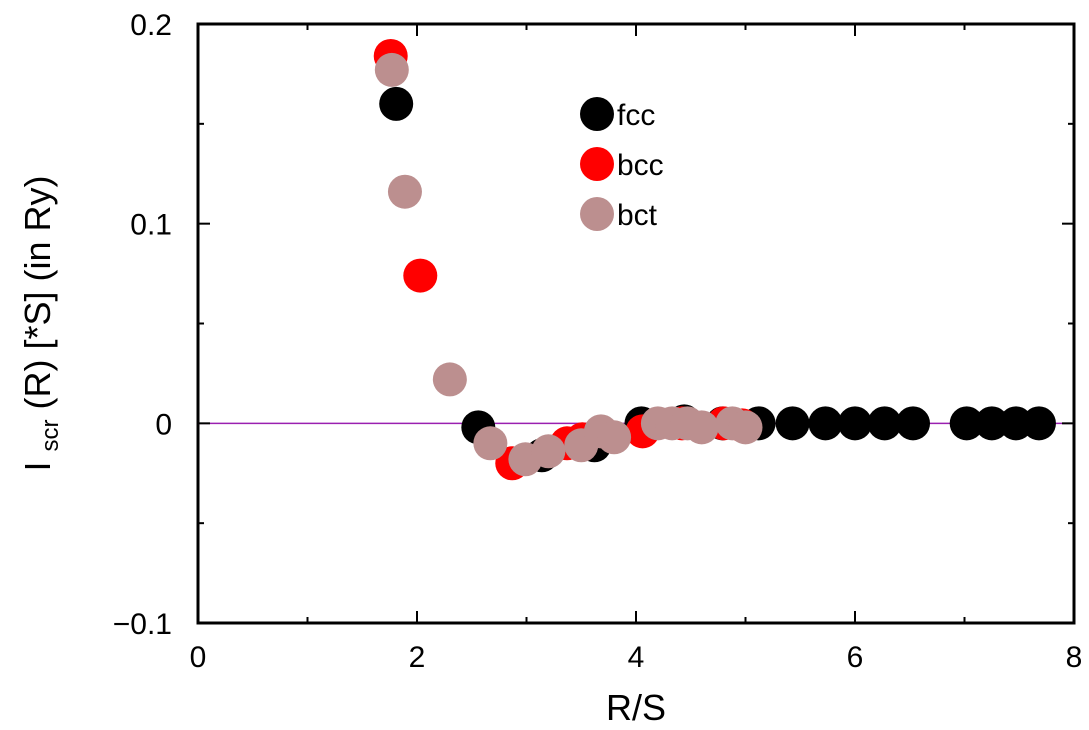 Image resolution: width=1089 pixels, height=730 pixels. Describe the element at coordinates (597, 214) in the screenshot. I see `legend-marker-bct` at that location.